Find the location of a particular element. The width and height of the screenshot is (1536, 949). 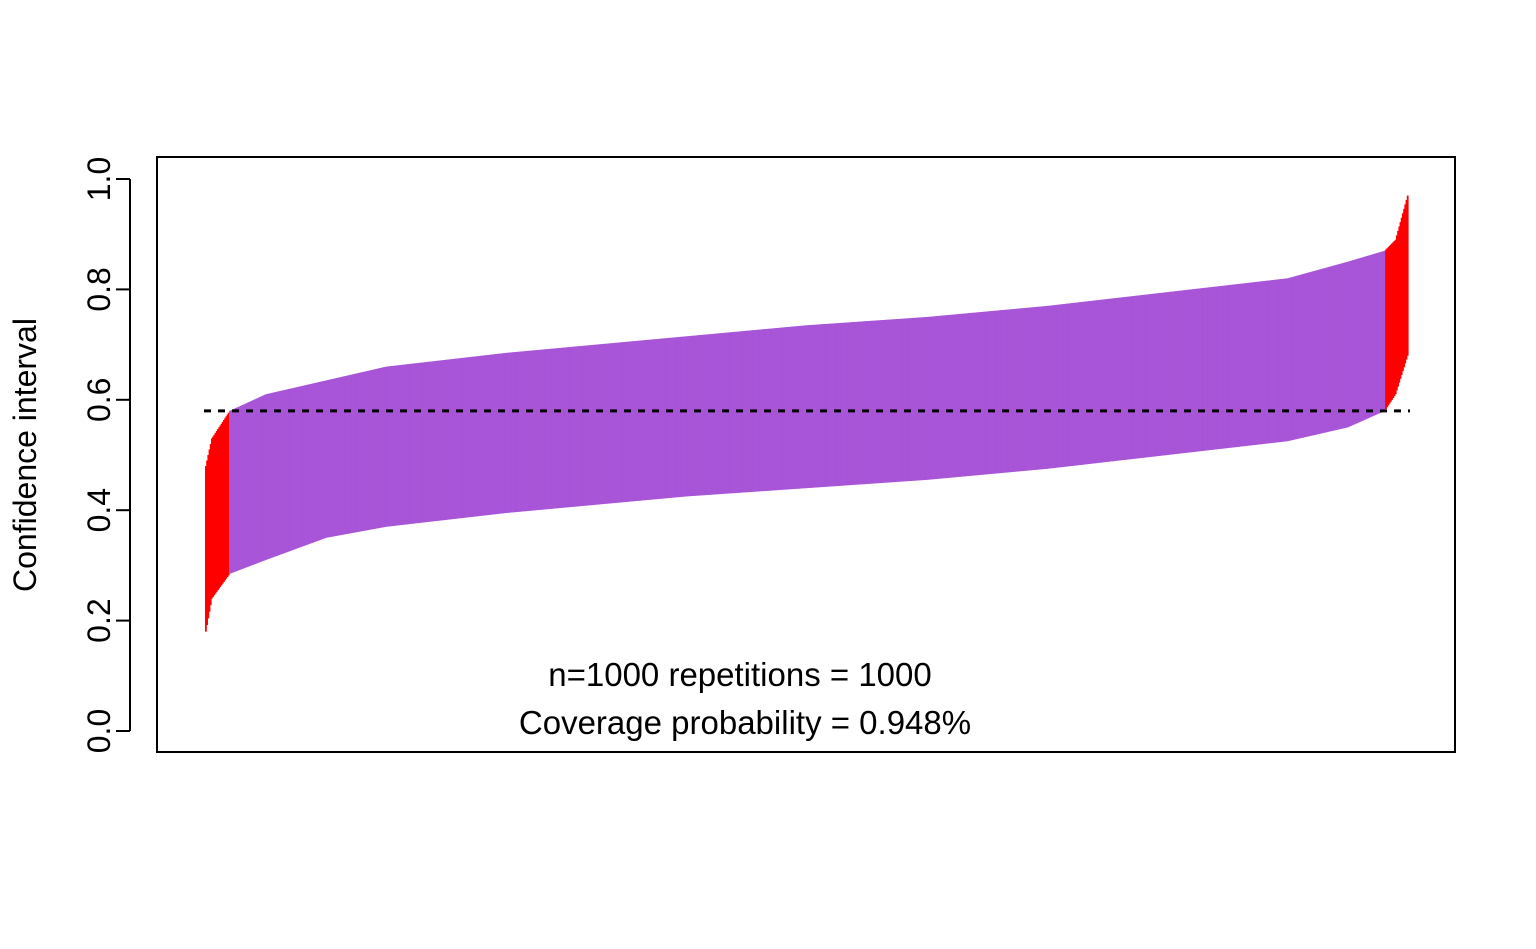

y-tick-label: 1.0 is located at coordinates (99, 179).